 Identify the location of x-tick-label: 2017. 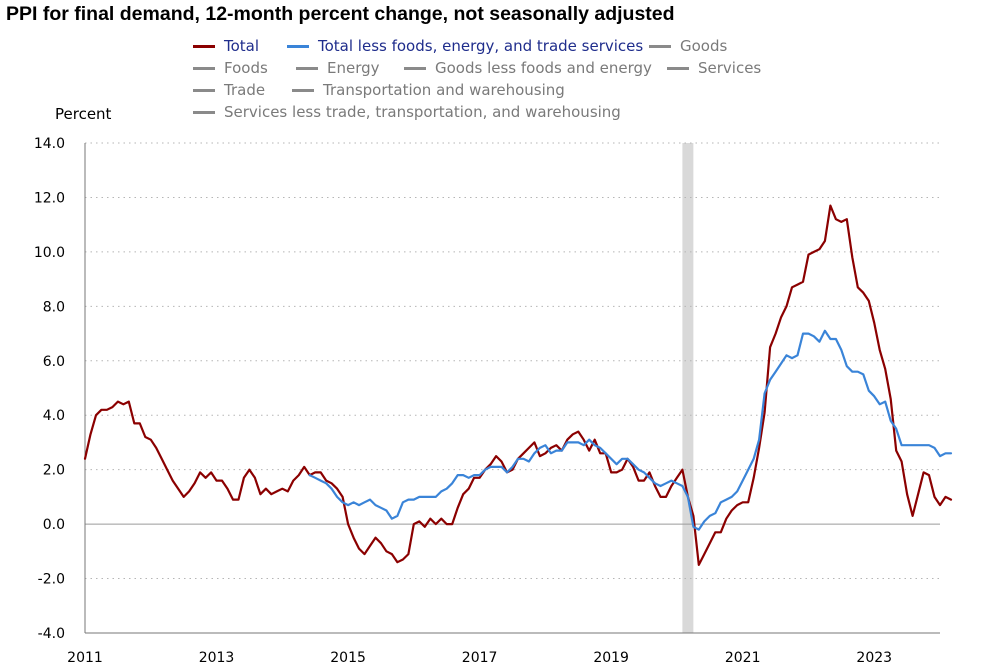
(480, 658).